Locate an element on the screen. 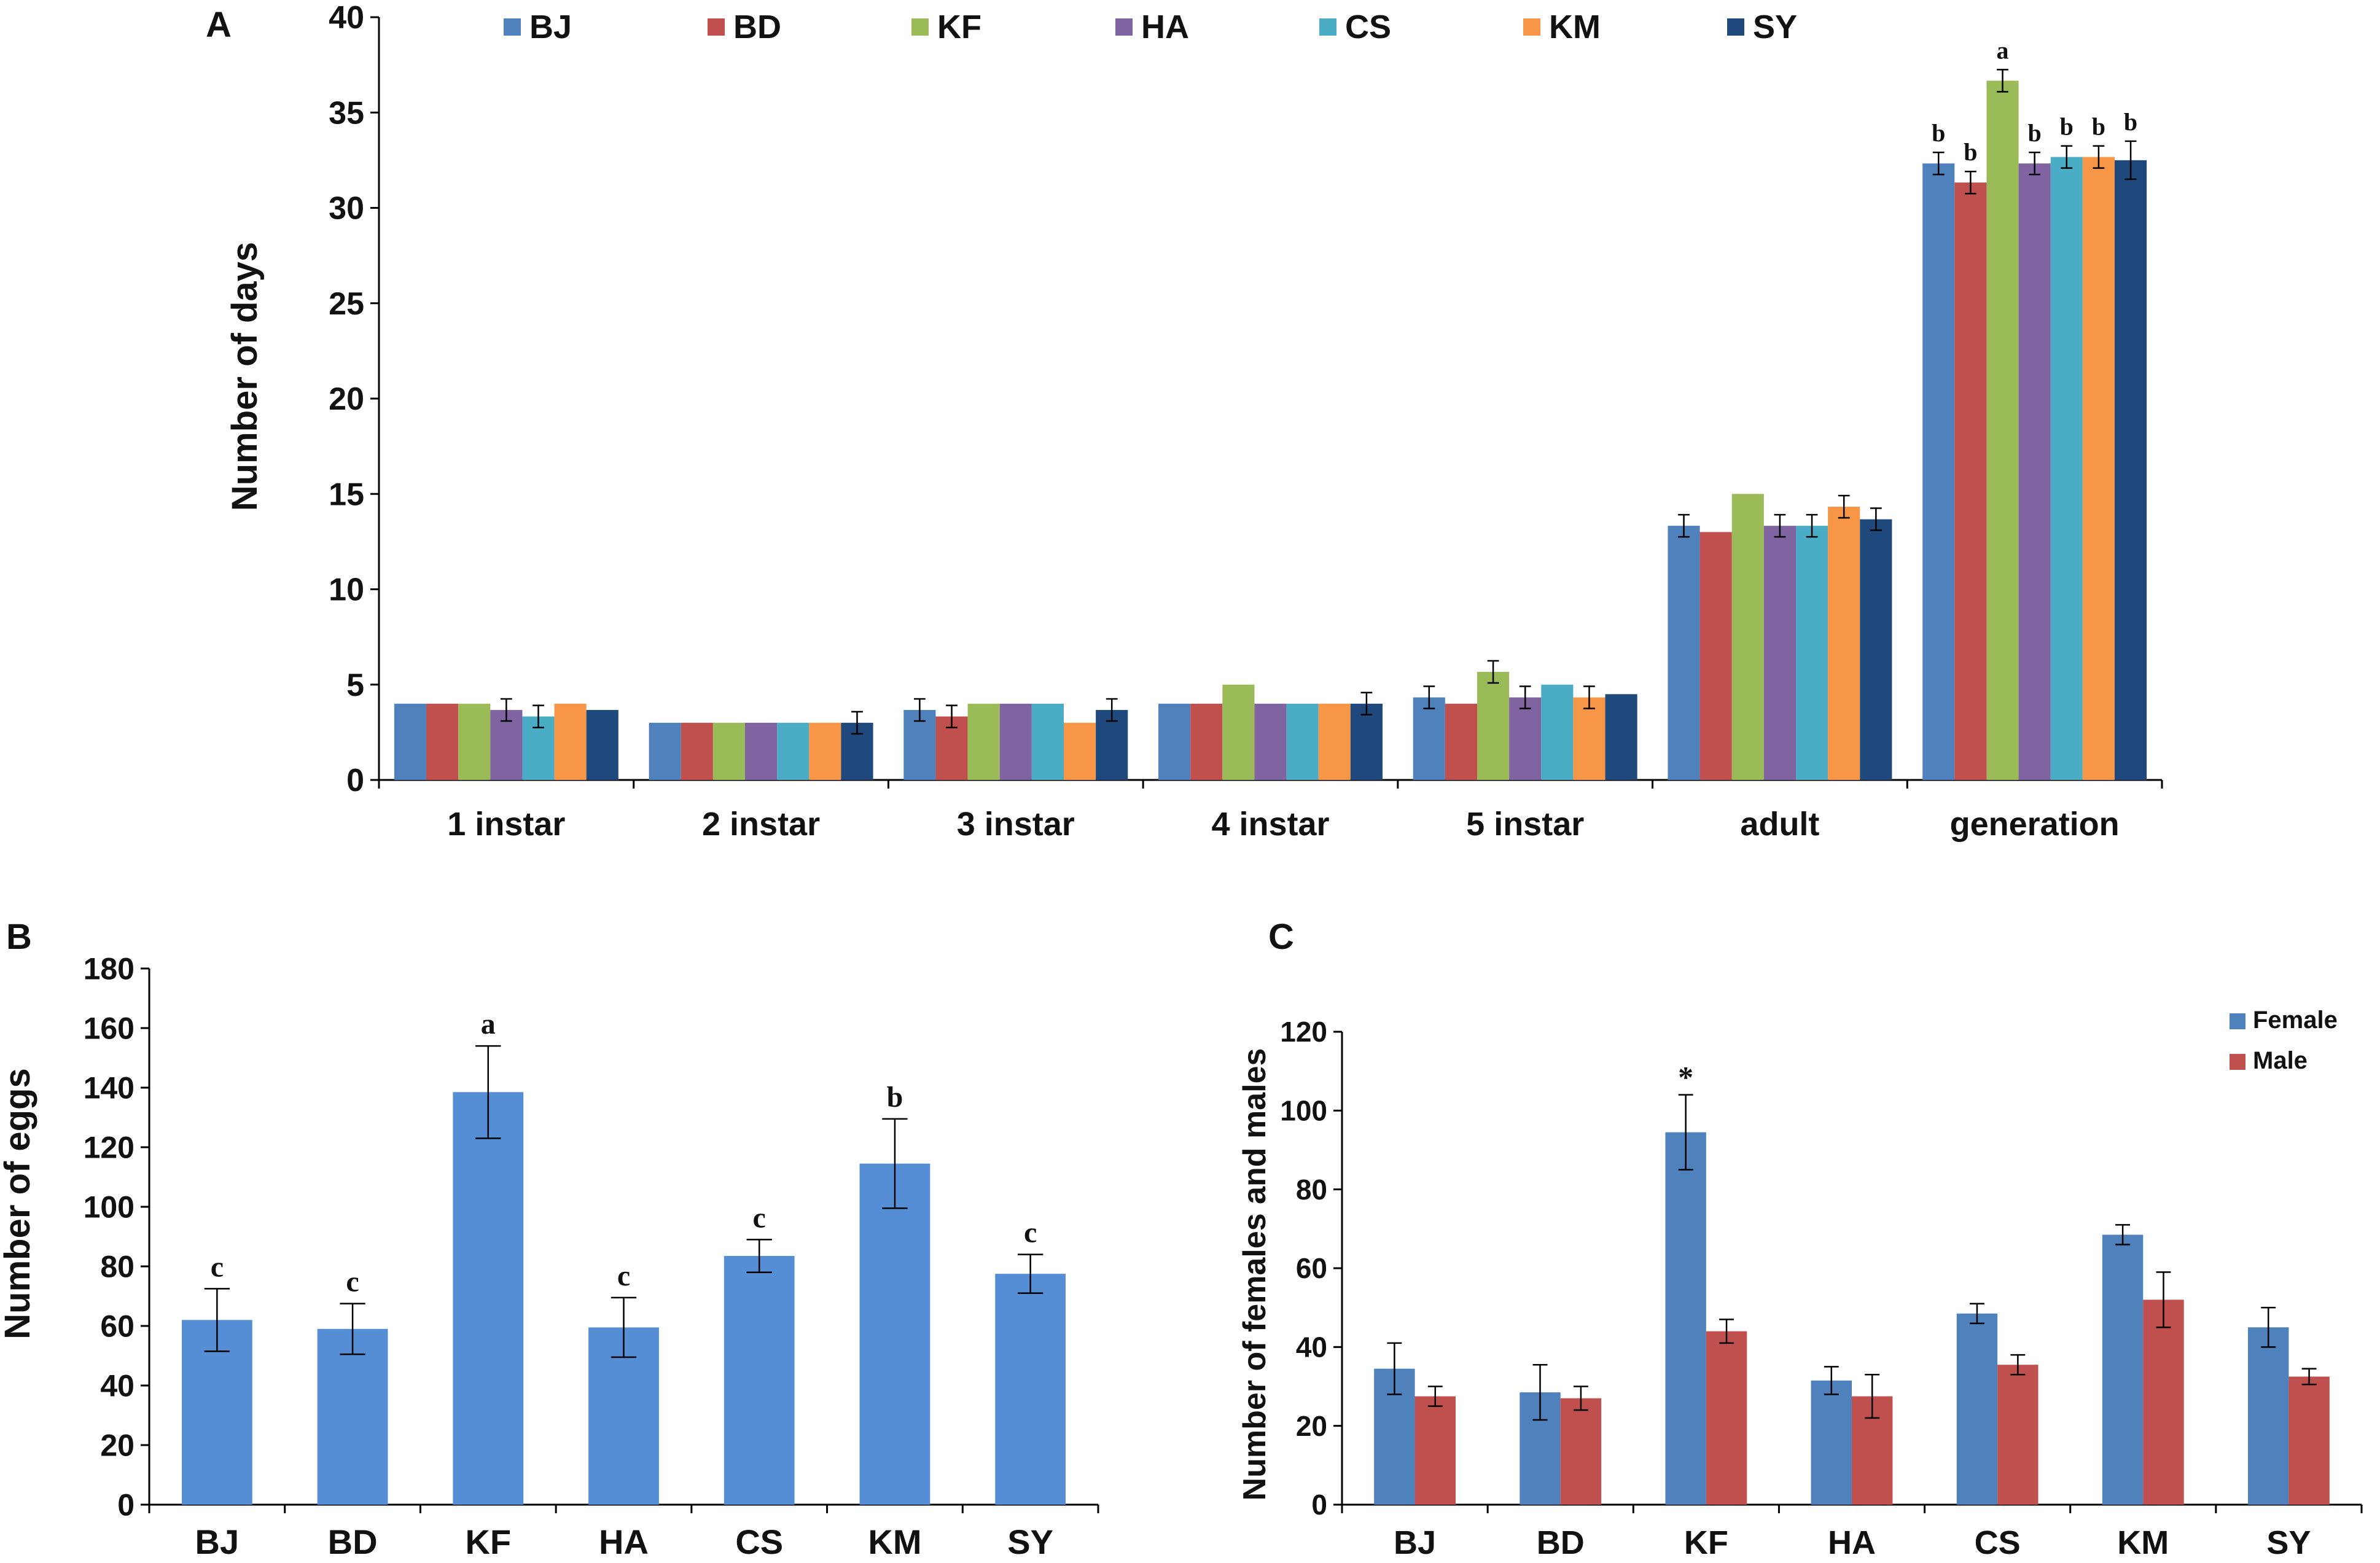 Image resolution: width=2380 pixels, height=1563 pixels. panel-a-legend-swatch-ha is located at coordinates (1124, 27).